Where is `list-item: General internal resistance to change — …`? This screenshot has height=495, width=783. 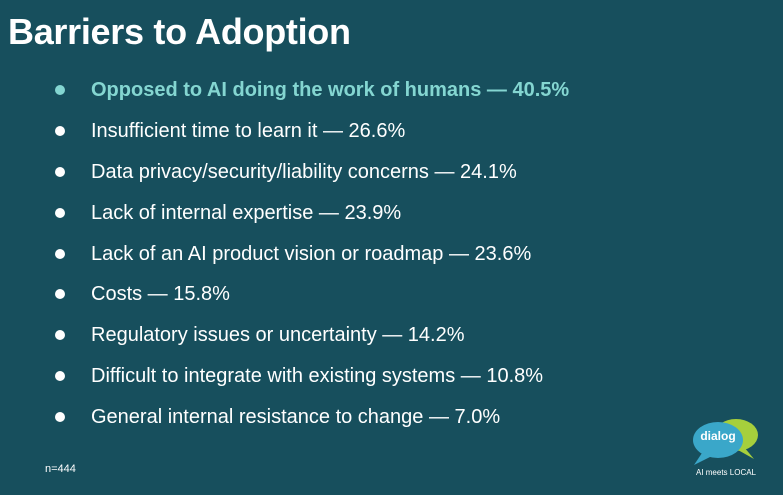
list-item: General internal resistance to change — … is located at coordinates (312, 416).